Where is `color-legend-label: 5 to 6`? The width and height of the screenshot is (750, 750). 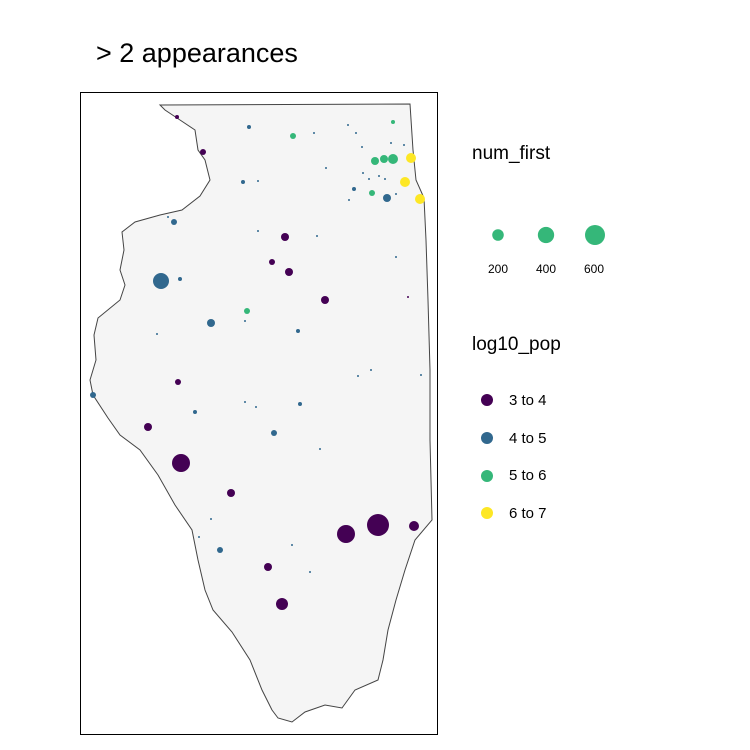 color-legend-label: 5 to 6 is located at coordinates (528, 475).